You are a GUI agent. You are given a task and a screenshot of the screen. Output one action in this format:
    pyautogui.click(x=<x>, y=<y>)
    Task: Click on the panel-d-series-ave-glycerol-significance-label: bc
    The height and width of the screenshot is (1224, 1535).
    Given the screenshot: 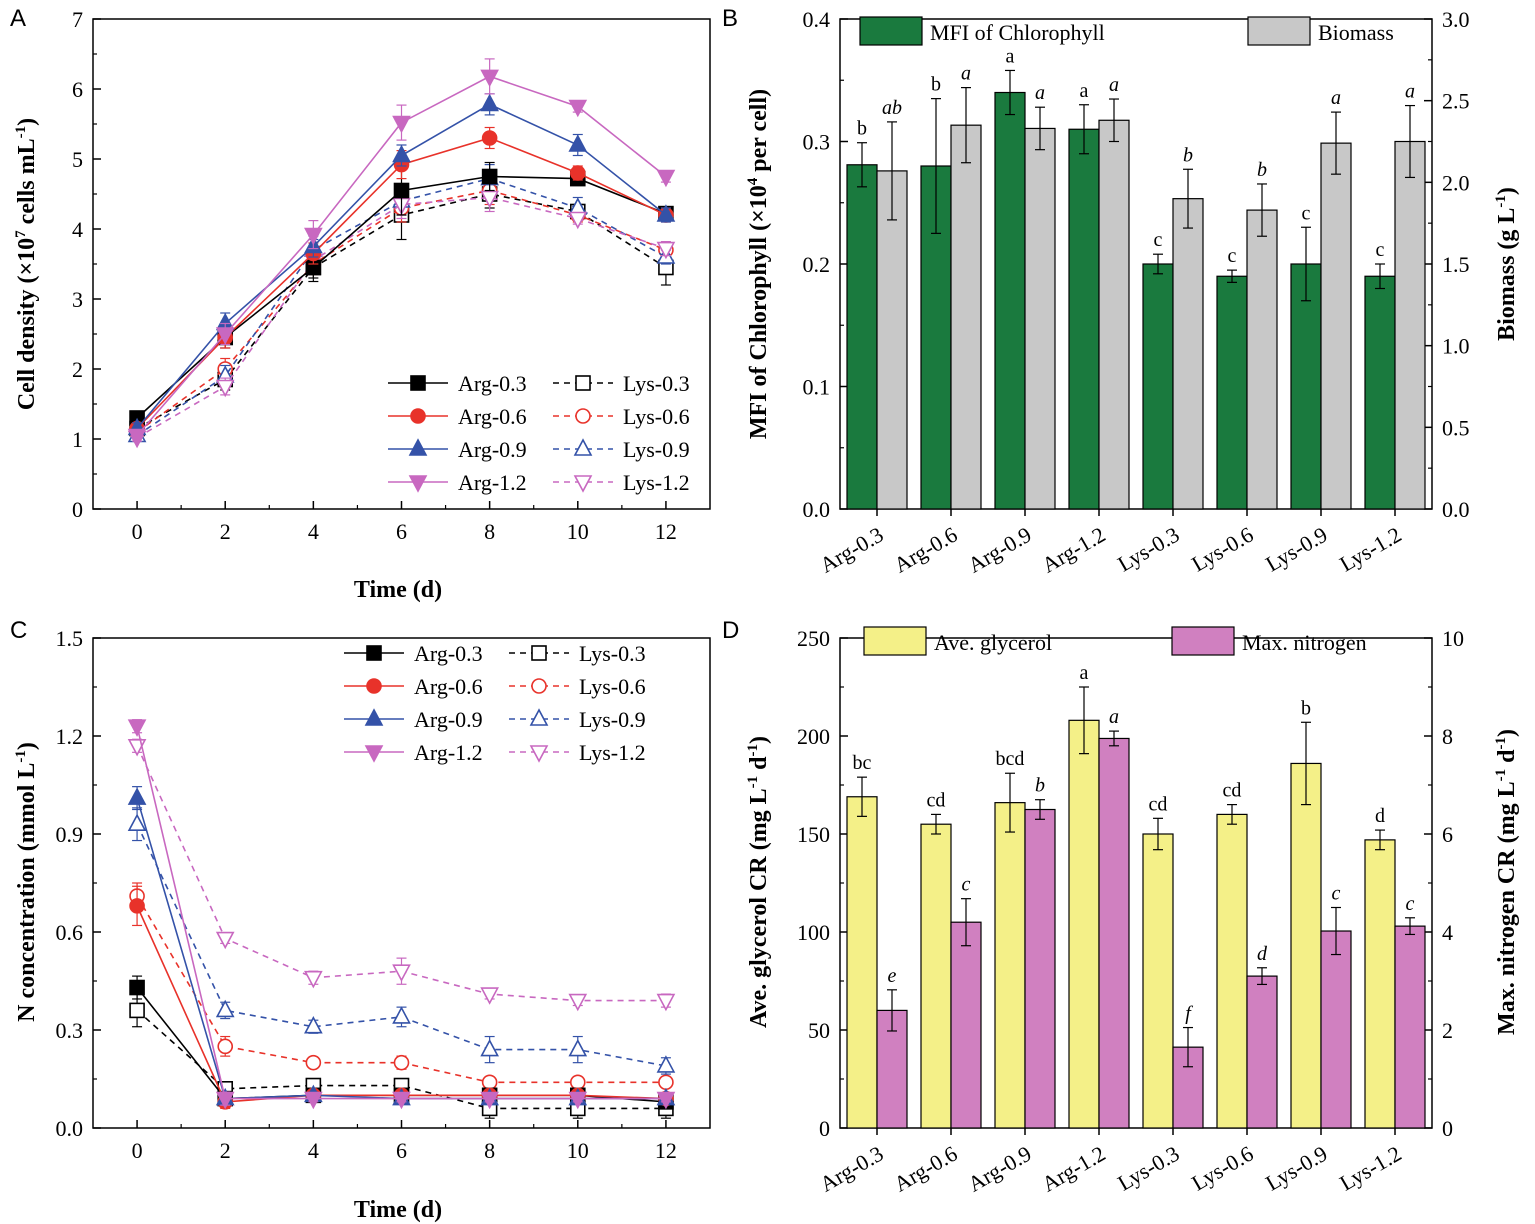 What is the action you would take?
    pyautogui.click(x=862, y=763)
    